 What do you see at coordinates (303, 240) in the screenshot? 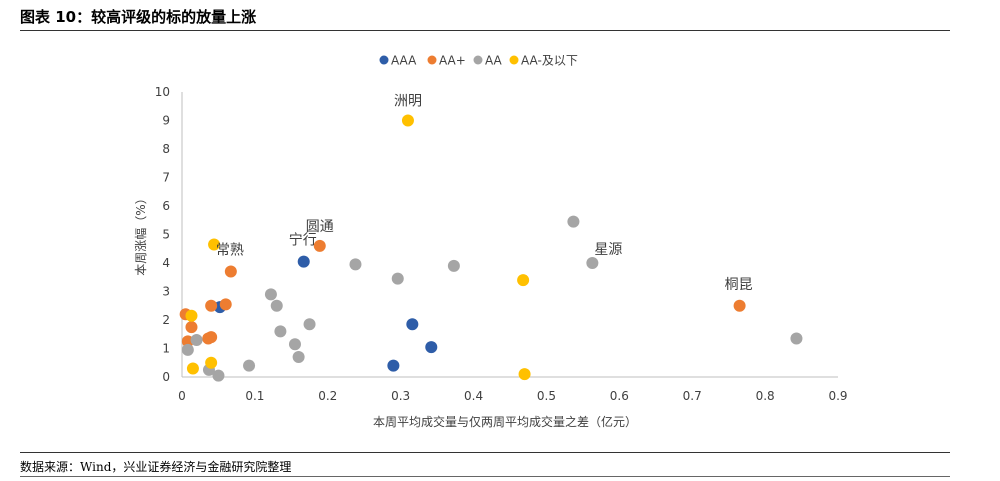
I see `point-annotation: 宁行` at bounding box center [303, 240].